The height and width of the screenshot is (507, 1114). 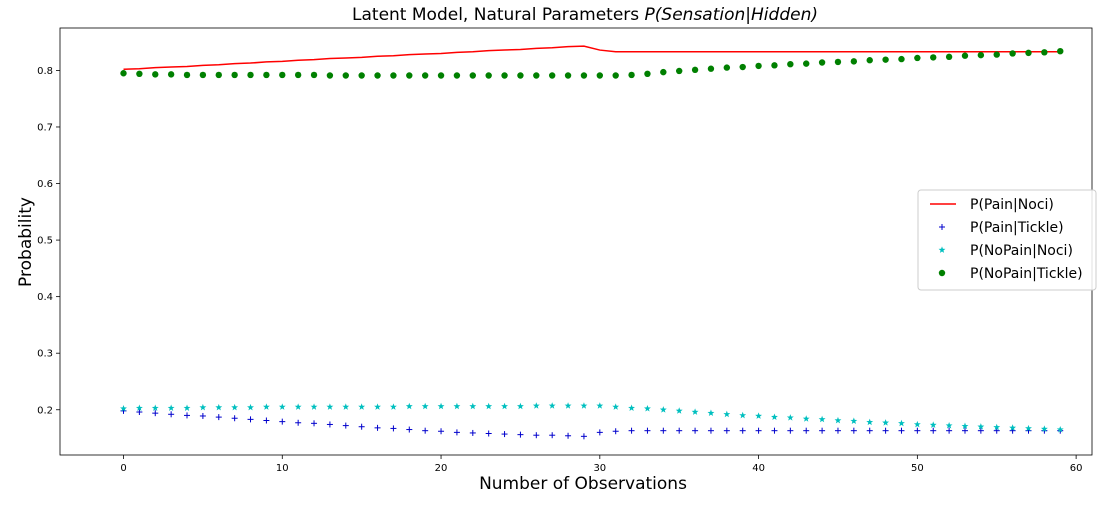 I want to click on x-axis-label: Number of Observations, so click(x=583, y=484).